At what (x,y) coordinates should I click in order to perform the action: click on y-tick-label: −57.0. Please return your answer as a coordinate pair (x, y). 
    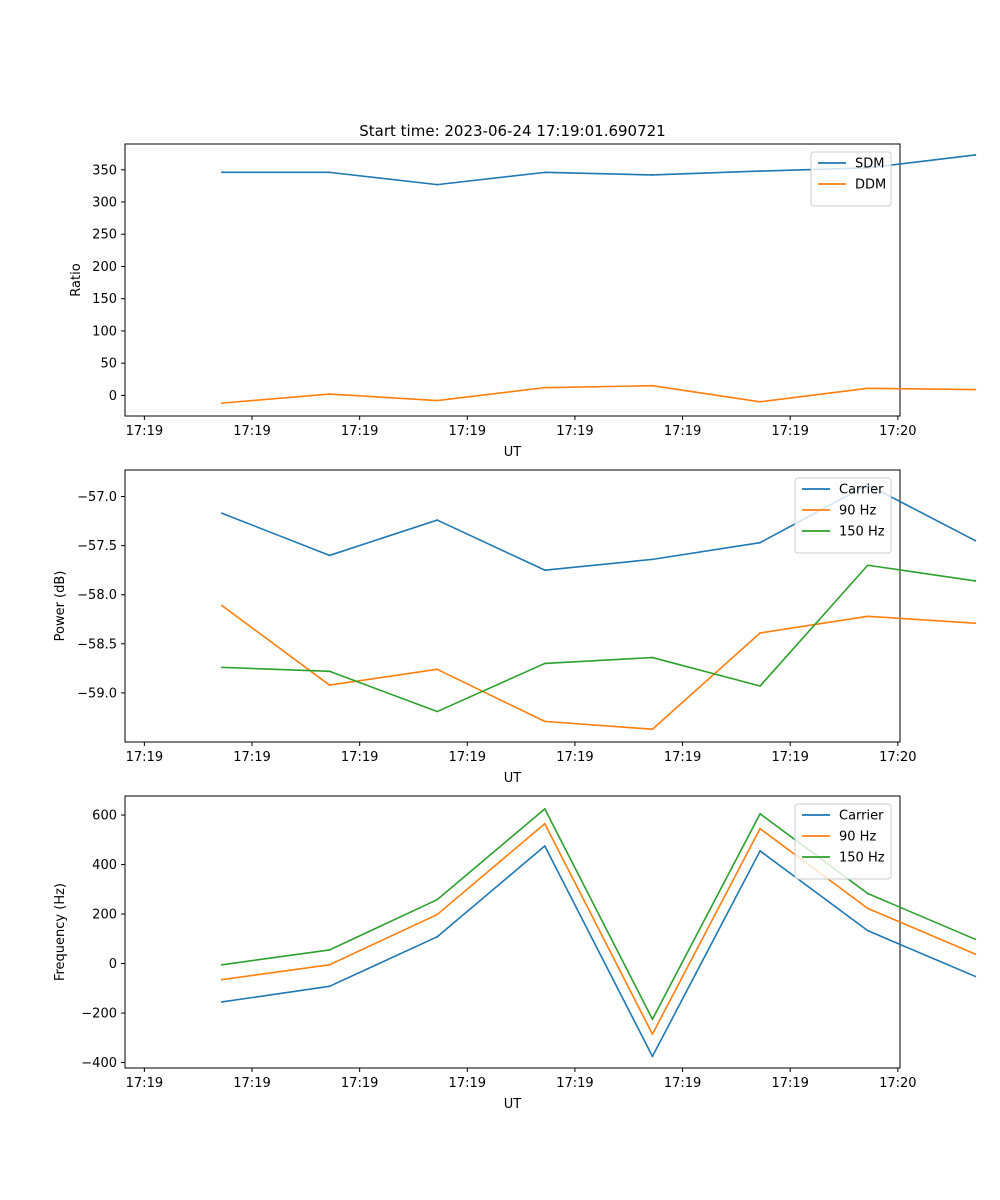
    Looking at the image, I should click on (97, 497).